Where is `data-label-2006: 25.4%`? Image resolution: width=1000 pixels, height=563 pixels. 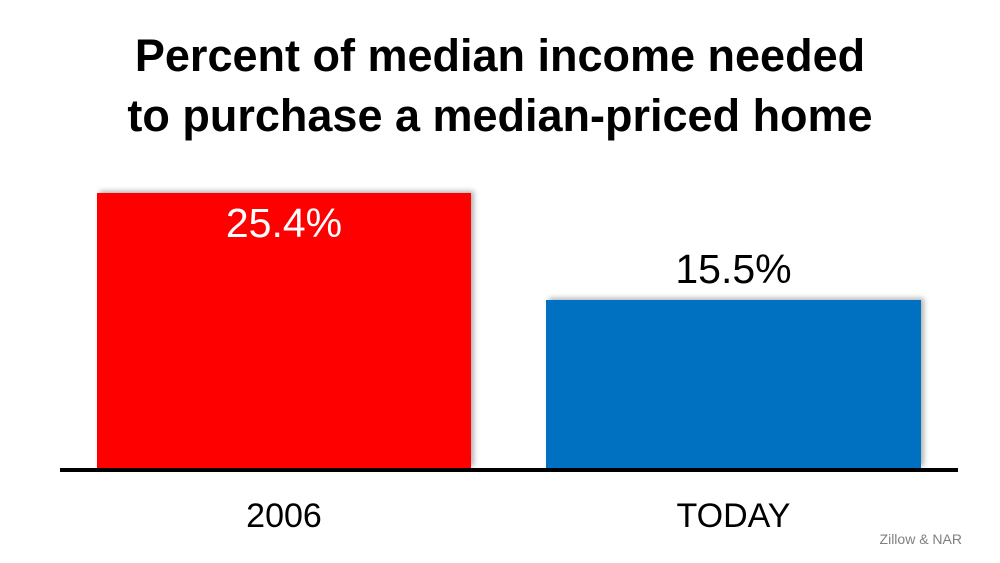
data-label-2006: 25.4% is located at coordinates (284, 223).